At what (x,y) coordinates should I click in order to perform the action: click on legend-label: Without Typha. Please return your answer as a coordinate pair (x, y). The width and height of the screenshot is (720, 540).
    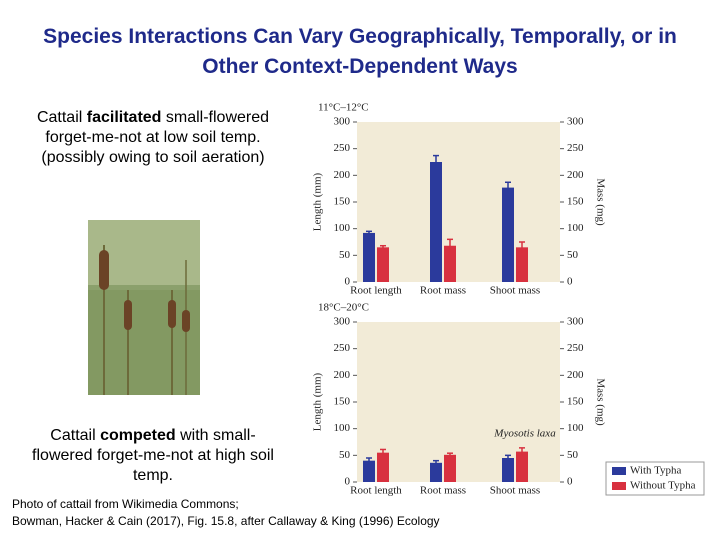
    Looking at the image, I should click on (663, 486).